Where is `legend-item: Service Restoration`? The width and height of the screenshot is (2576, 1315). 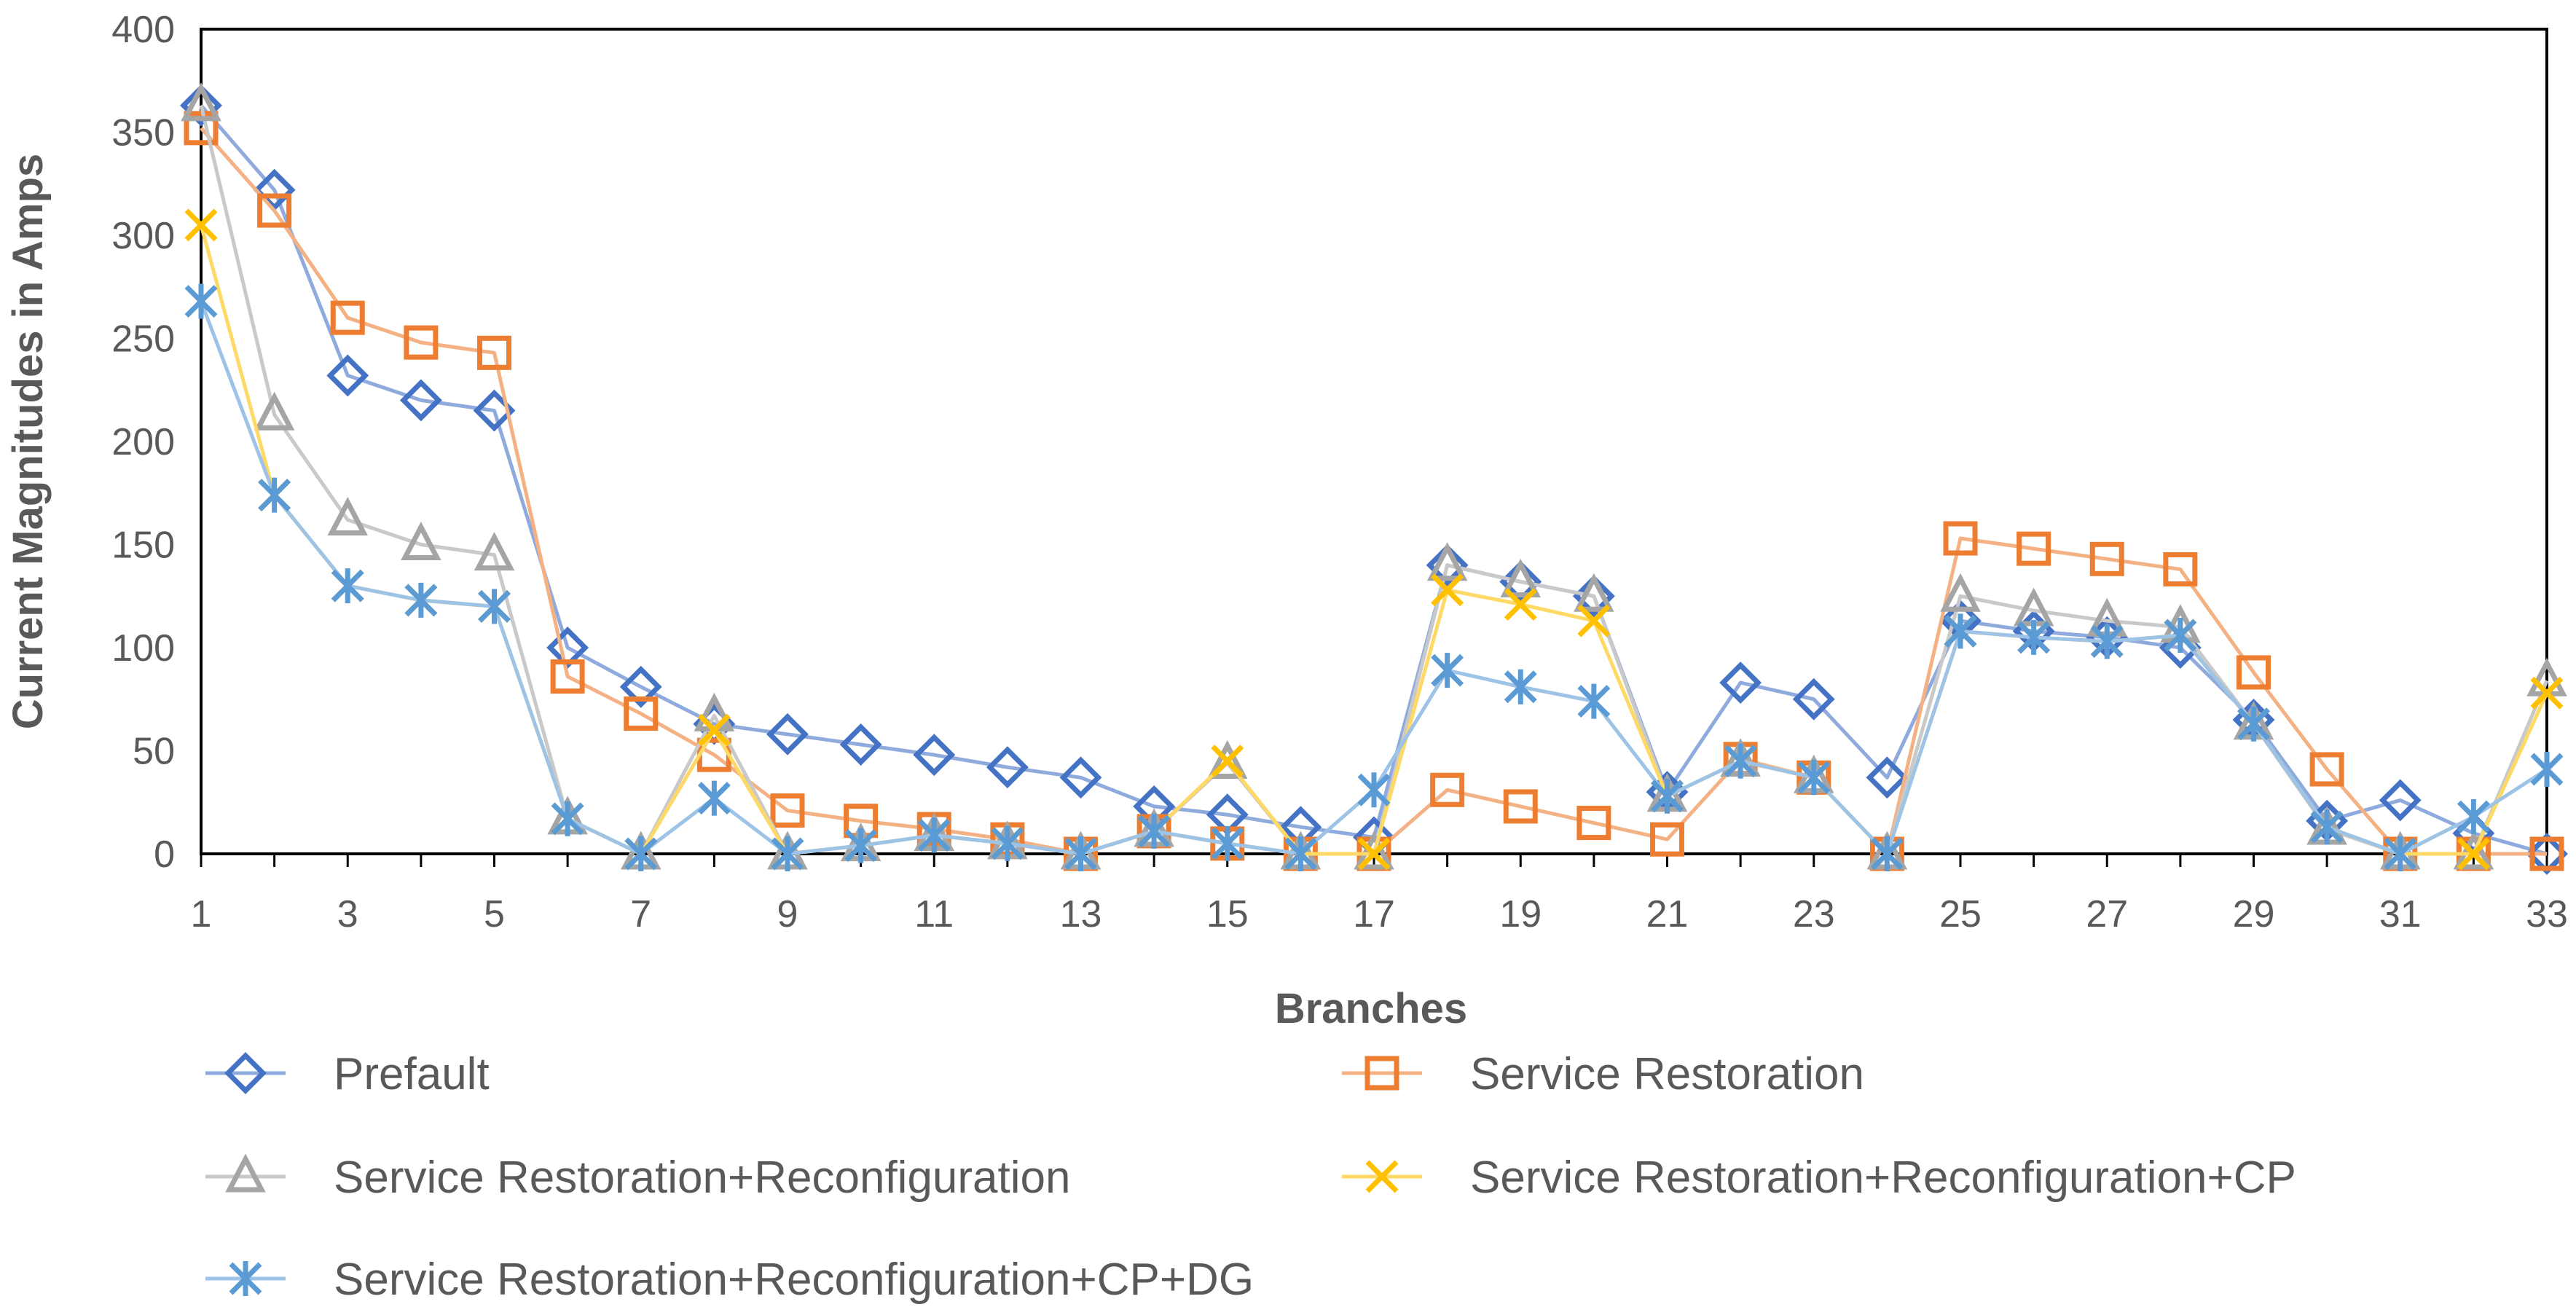
legend-item: Service Restoration is located at coordinates (1603, 1074).